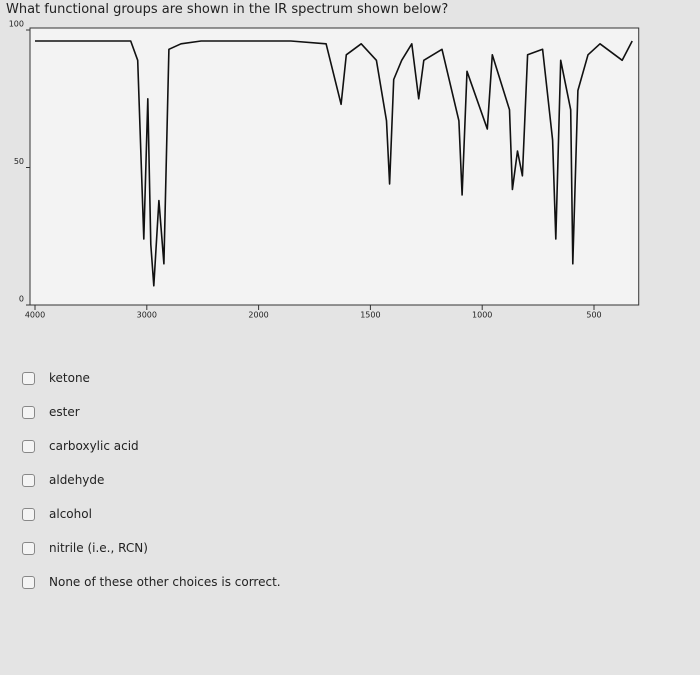  Describe the element at coordinates (21, 299) in the screenshot. I see `y-tick-label: 0` at that location.